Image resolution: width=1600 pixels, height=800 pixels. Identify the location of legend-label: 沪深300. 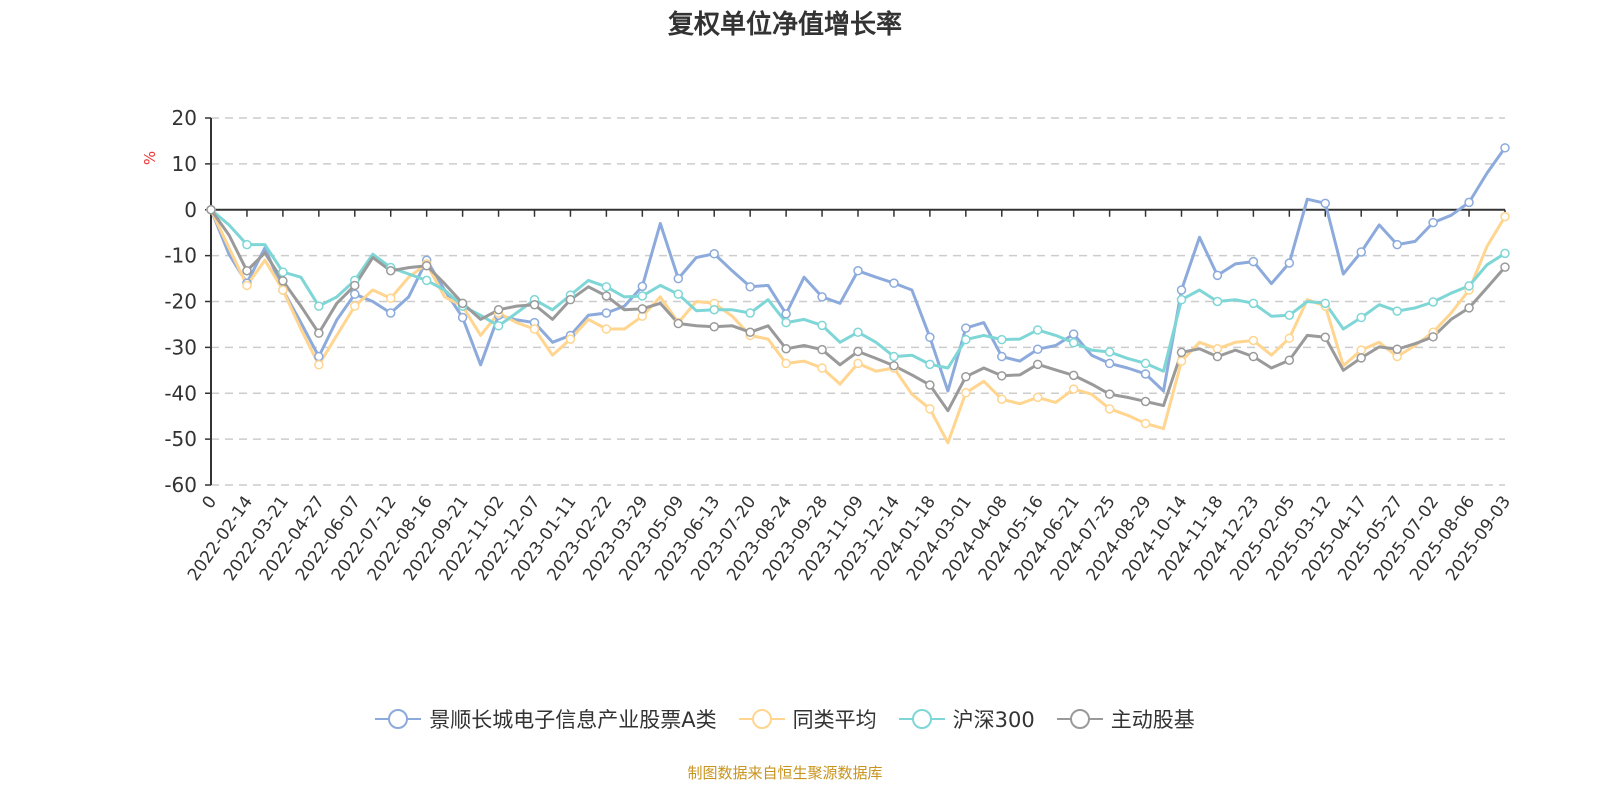
(993, 720).